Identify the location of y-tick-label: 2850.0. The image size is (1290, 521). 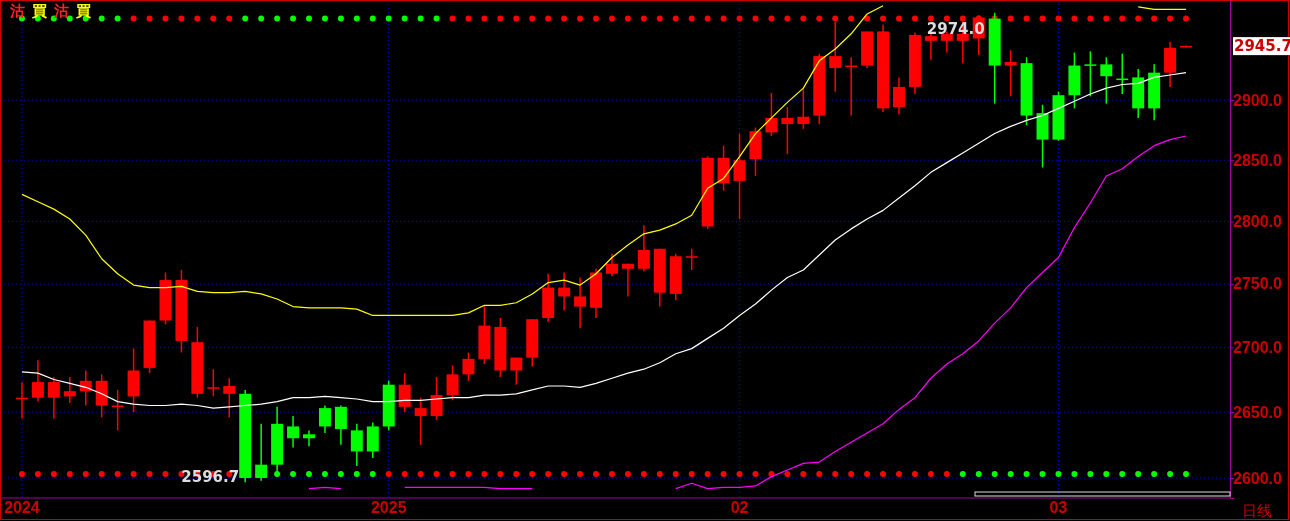
(1258, 160).